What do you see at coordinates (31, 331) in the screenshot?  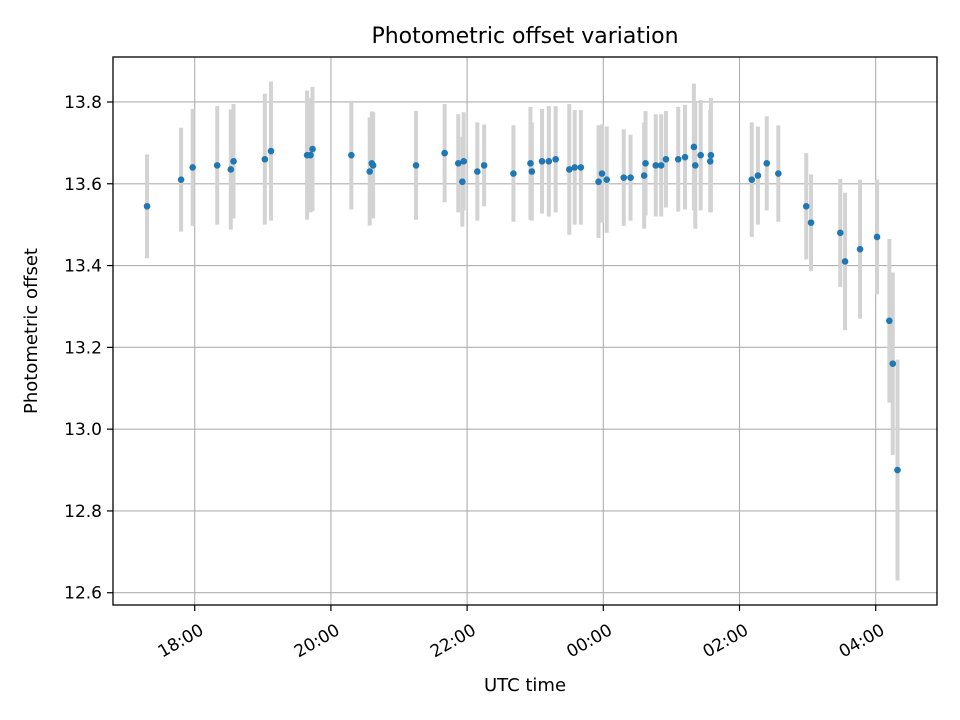 I see `y-axis-label: Photometric offset` at bounding box center [31, 331].